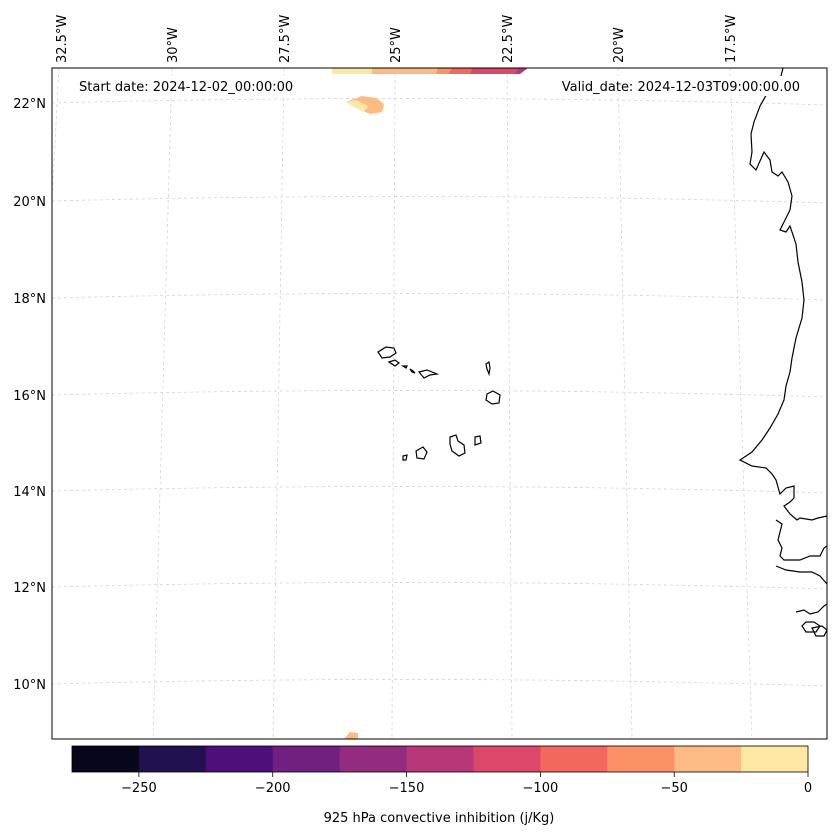 The height and width of the screenshot is (836, 837). Describe the element at coordinates (673, 788) in the screenshot. I see `colorbar-tick-label: −50` at that location.